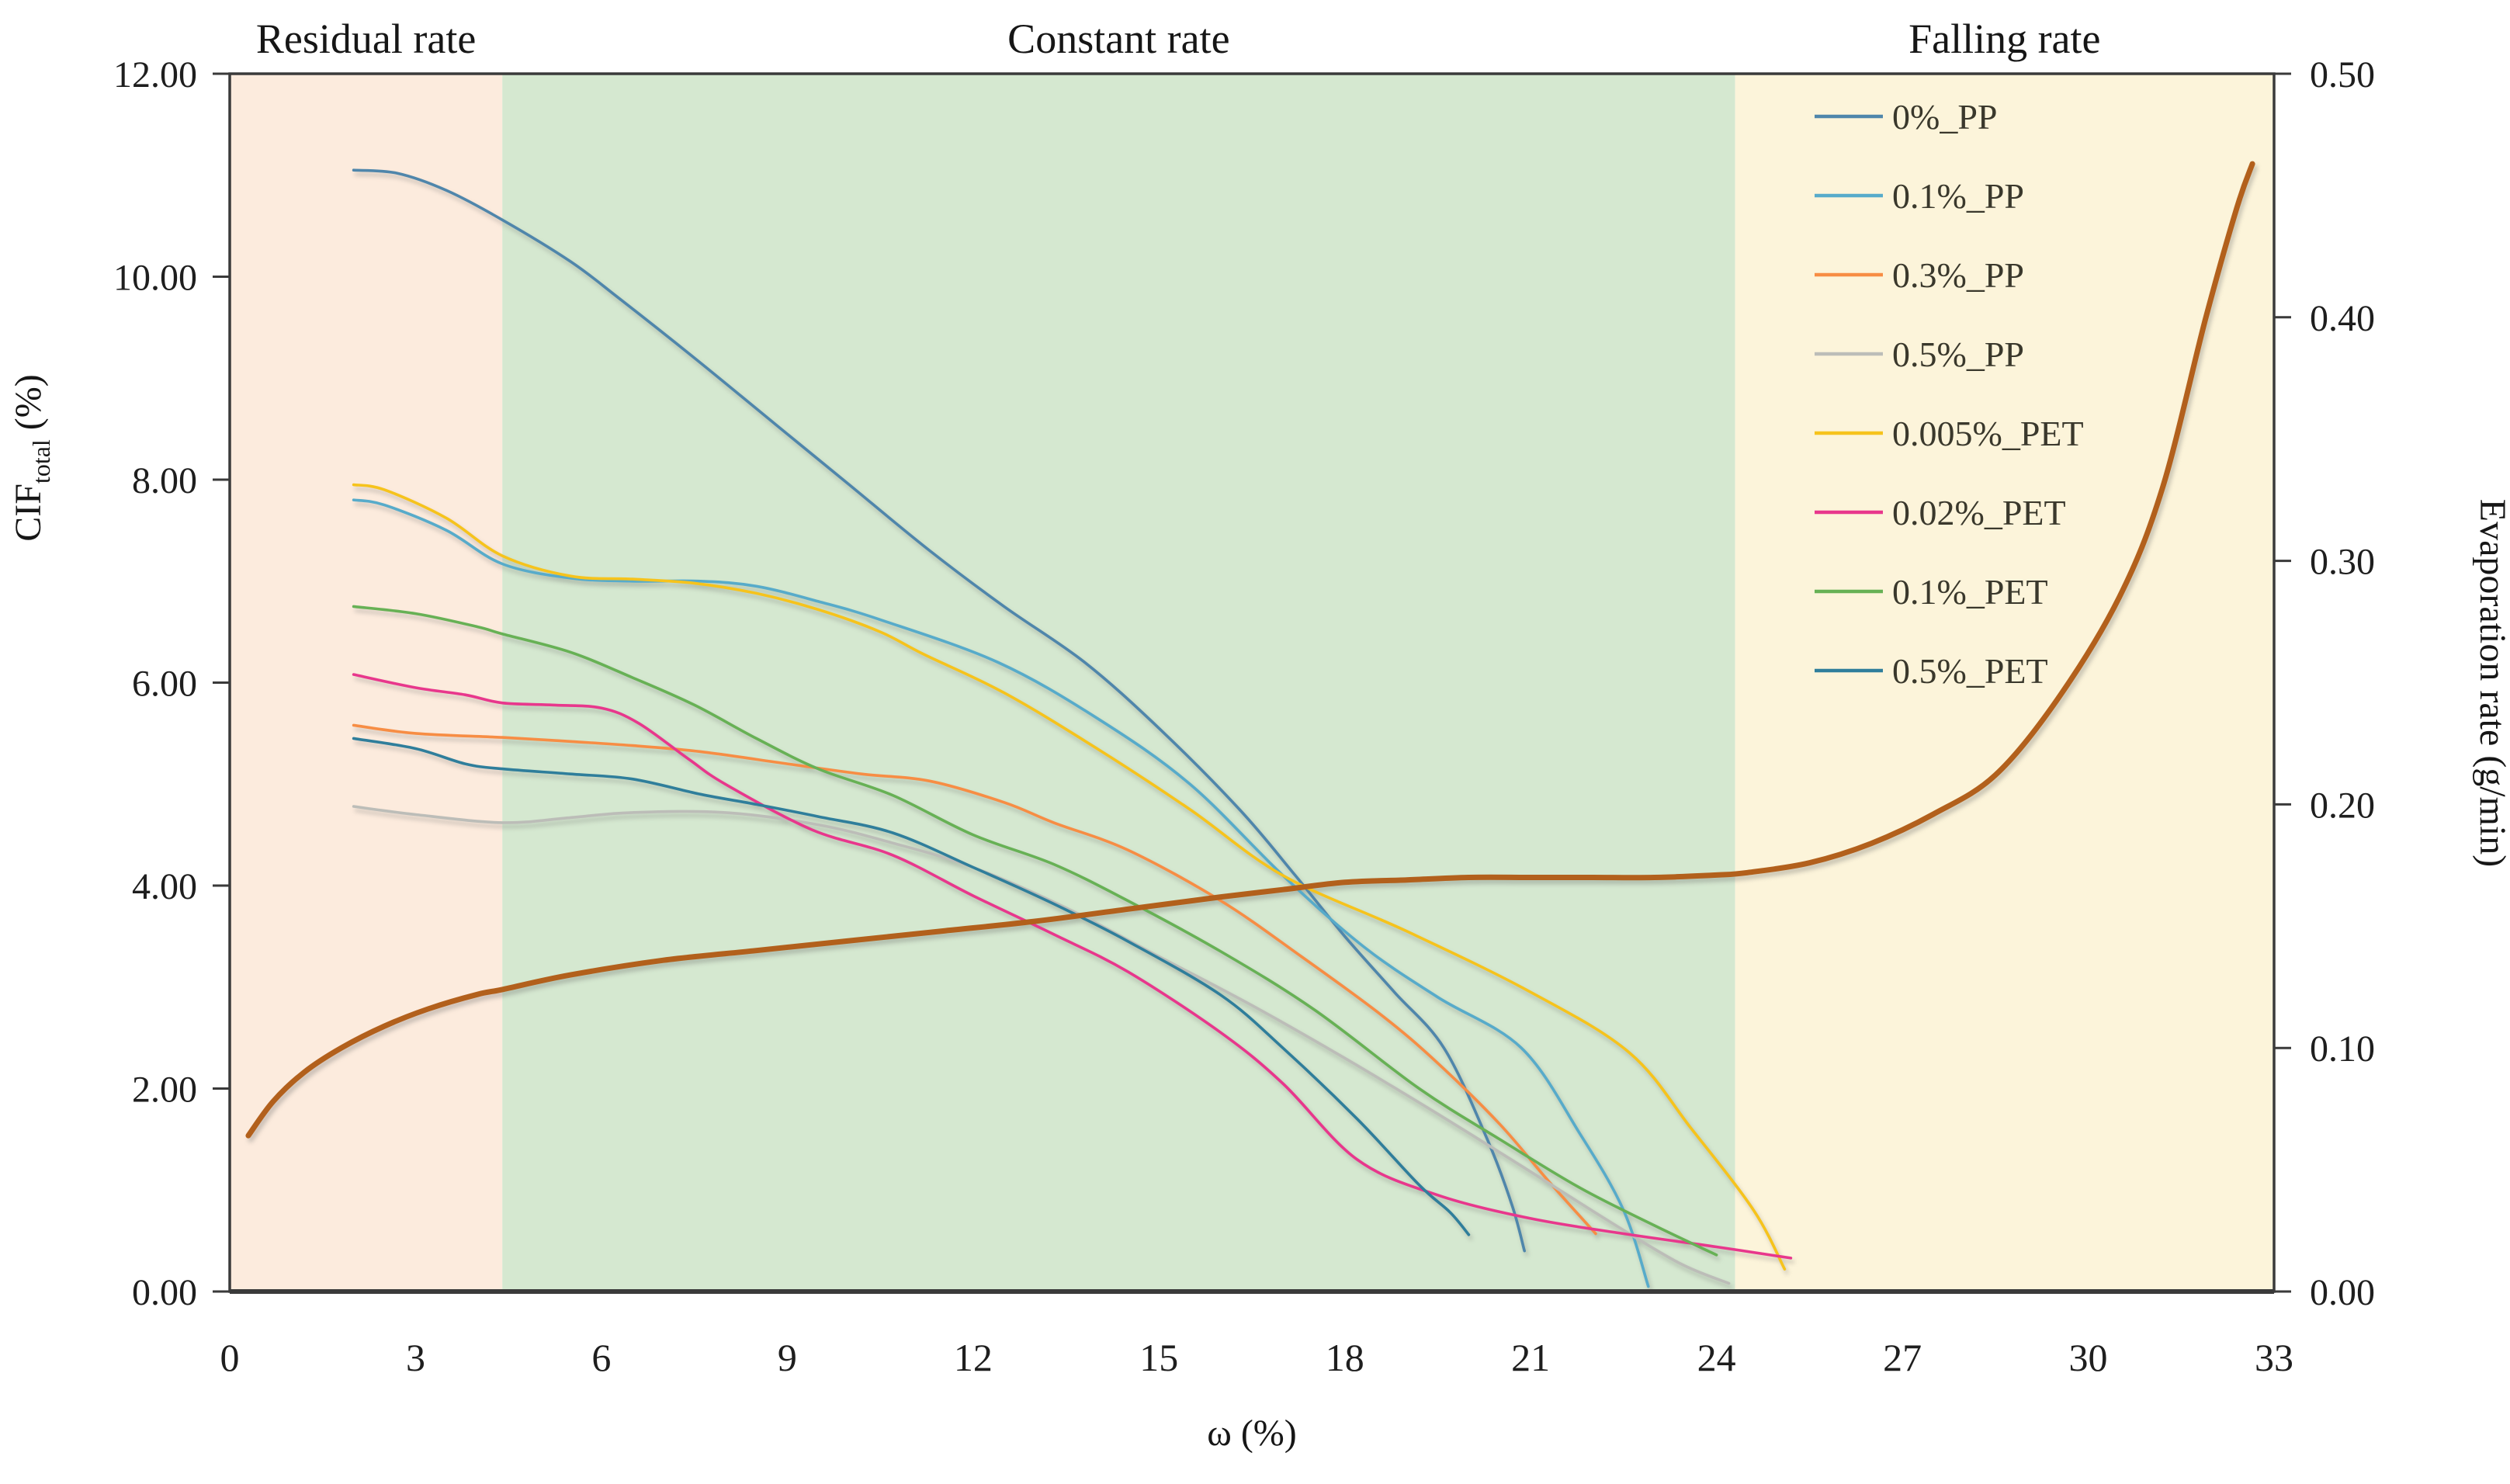  I want to click on right-axis-tick-label: 0.10, so click(2342, 1049).